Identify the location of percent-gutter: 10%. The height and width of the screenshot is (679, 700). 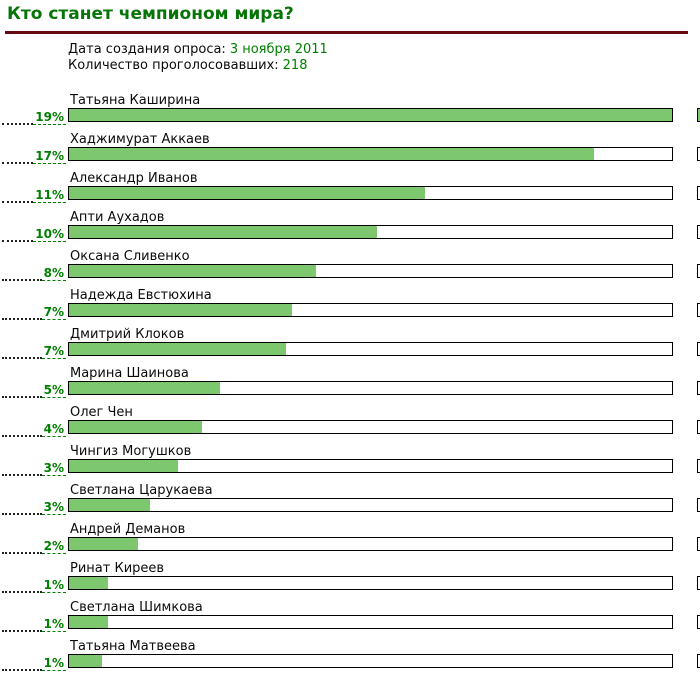
(34, 233).